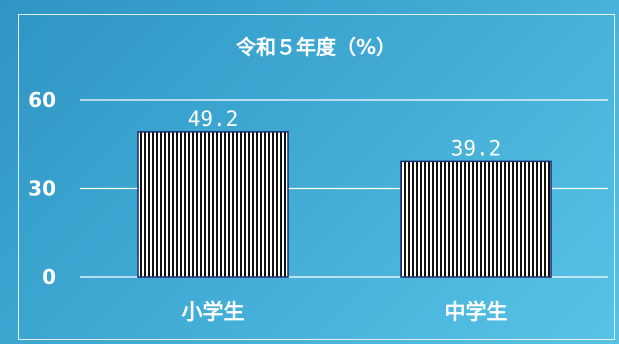 The image size is (619, 344). What do you see at coordinates (476, 312) in the screenshot?
I see `category-label-2: 中学生` at bounding box center [476, 312].